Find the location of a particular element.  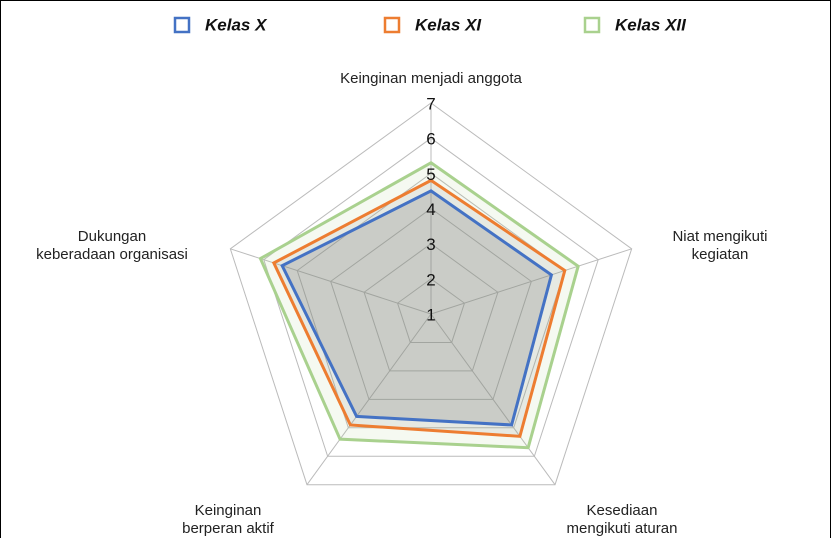

tick-label: 1 is located at coordinates (430, 314).